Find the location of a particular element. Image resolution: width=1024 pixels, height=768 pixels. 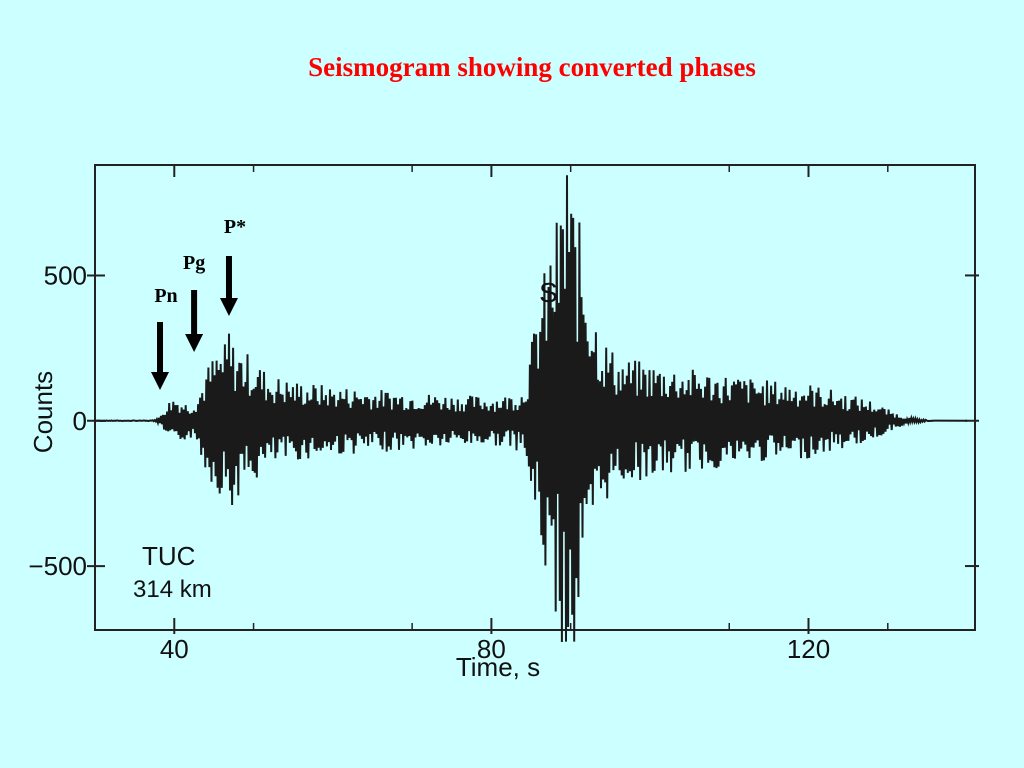

y-axis-label: Counts is located at coordinates (43, 412).